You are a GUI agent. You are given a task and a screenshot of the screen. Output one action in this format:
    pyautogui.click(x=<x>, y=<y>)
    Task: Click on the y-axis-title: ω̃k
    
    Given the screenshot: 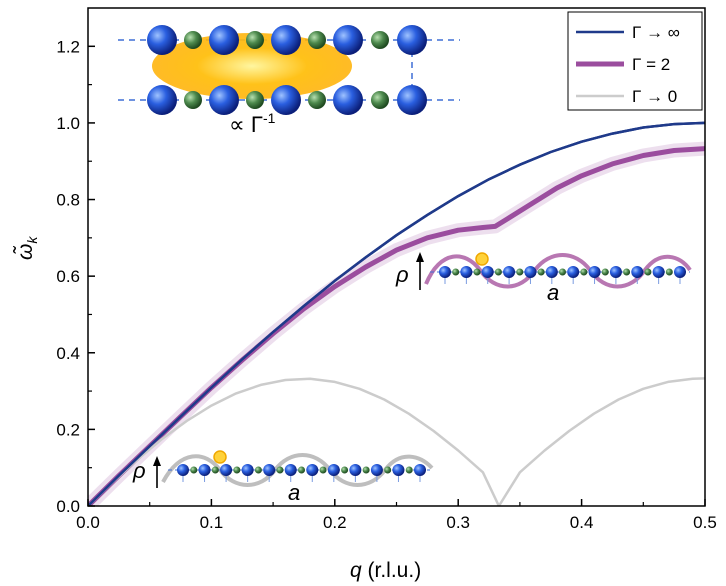 What is the action you would take?
    pyautogui.click(x=26, y=248)
    